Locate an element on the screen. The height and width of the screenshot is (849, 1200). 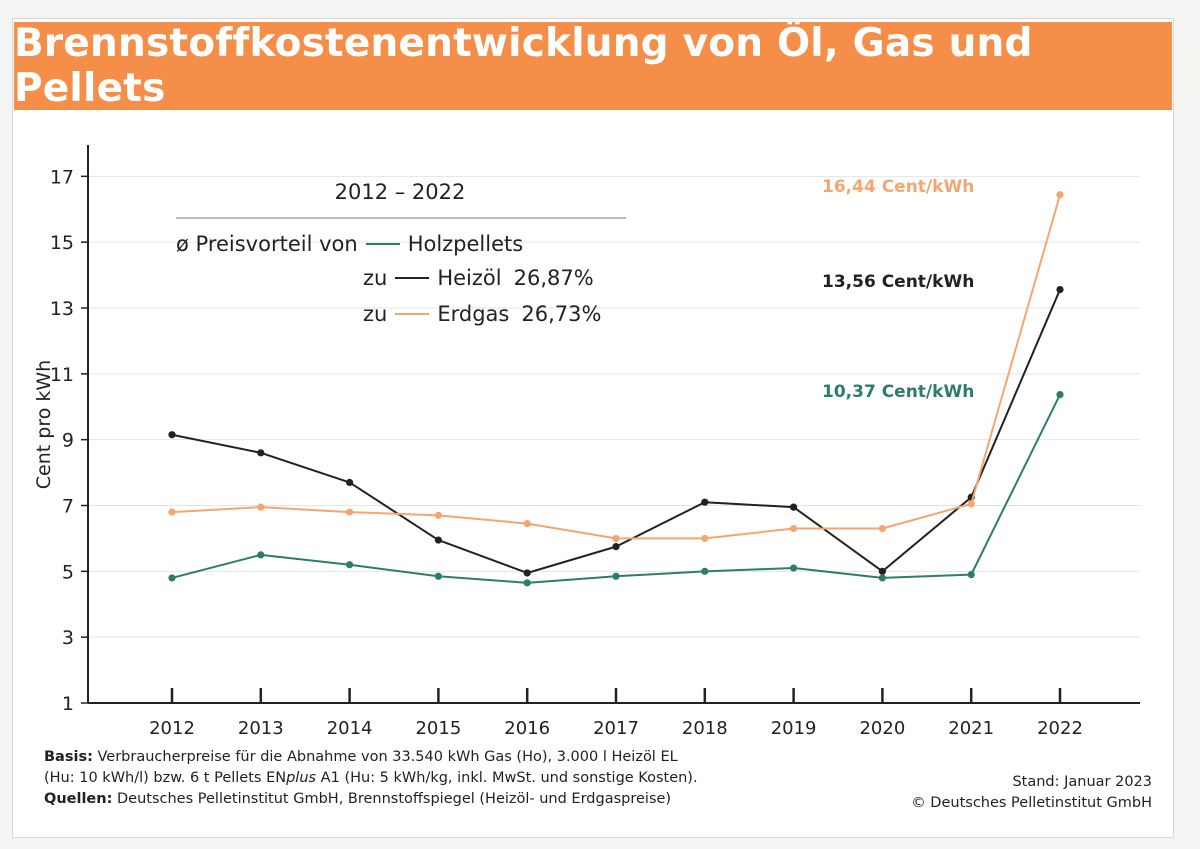
legend-series-gas: Erdgas is located at coordinates (473, 314).